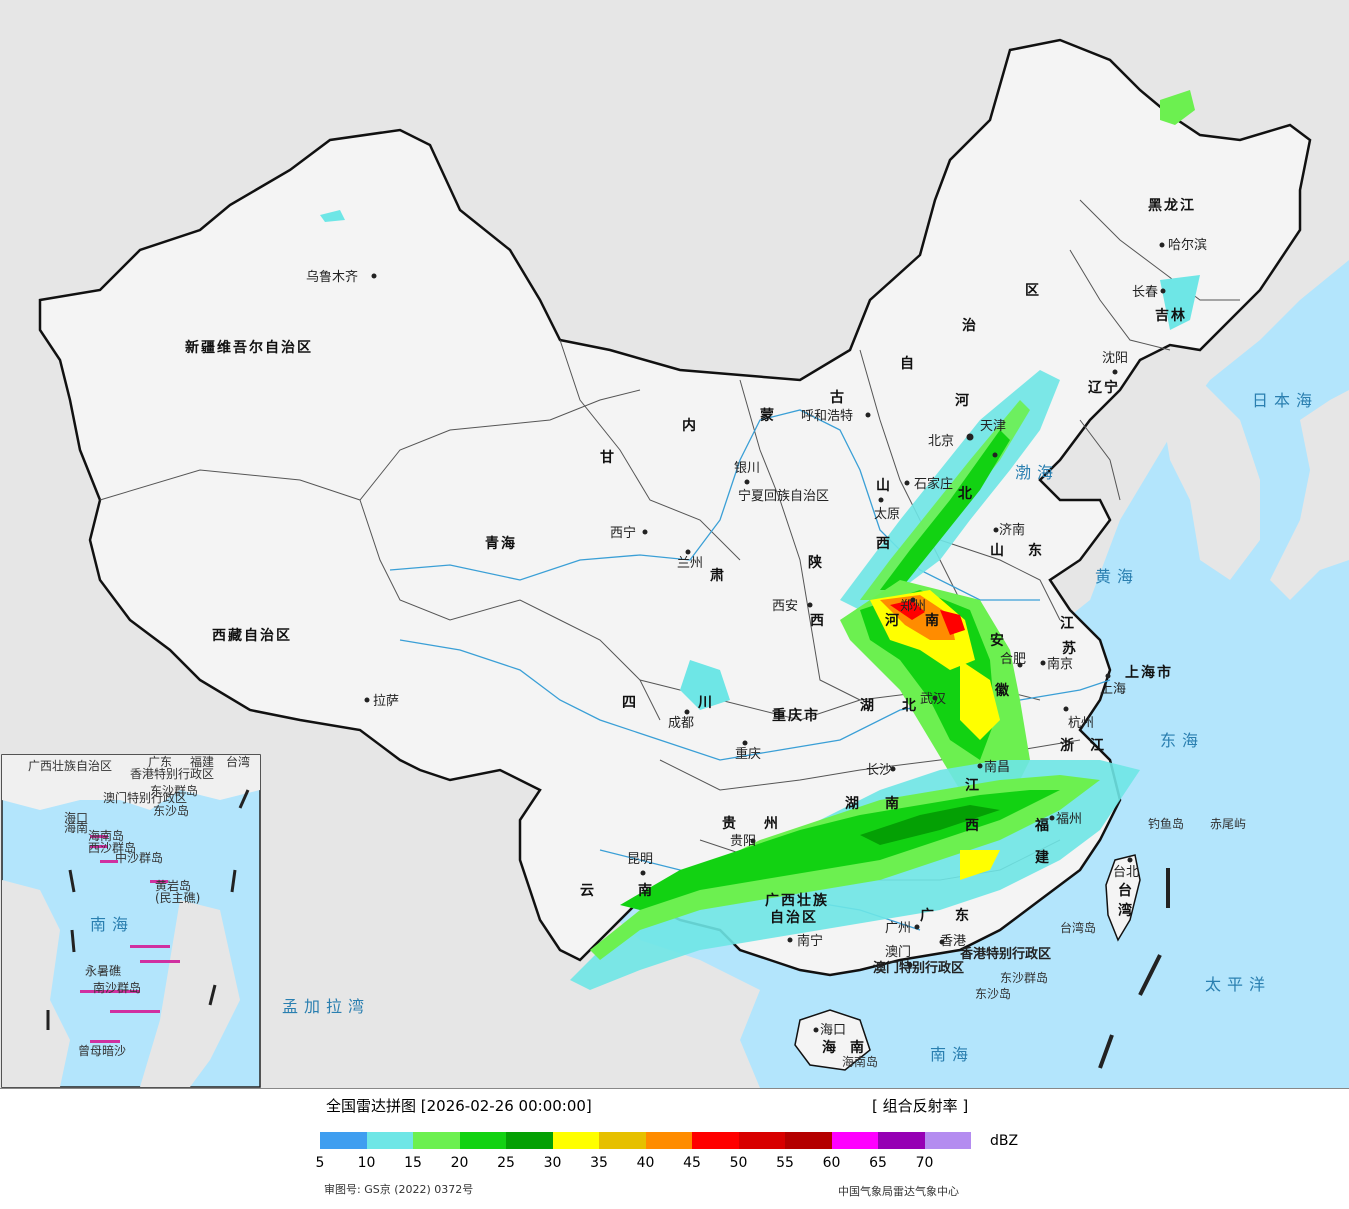 Image resolution: width=1349 pixels, height=1209 pixels. I want to click on province-label: 川, so click(705, 703).